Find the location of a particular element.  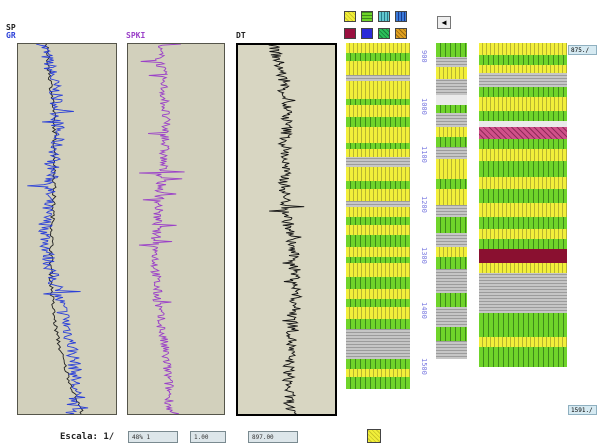

depth-label: 1100 is located at coordinates (424, 154).